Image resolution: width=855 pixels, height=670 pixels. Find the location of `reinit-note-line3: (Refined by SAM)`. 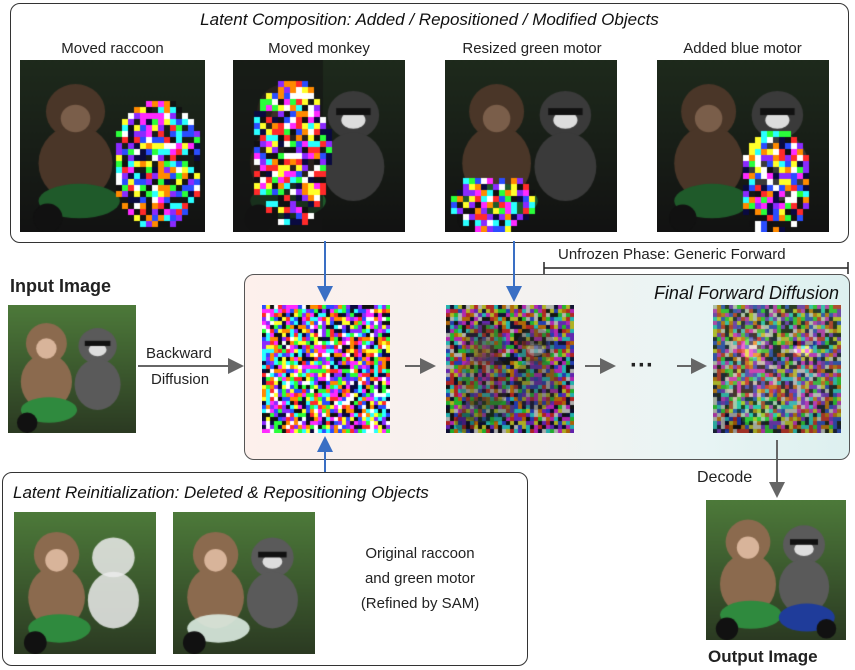

reinit-note-line3: (Refined by SAM) is located at coordinates (420, 603).